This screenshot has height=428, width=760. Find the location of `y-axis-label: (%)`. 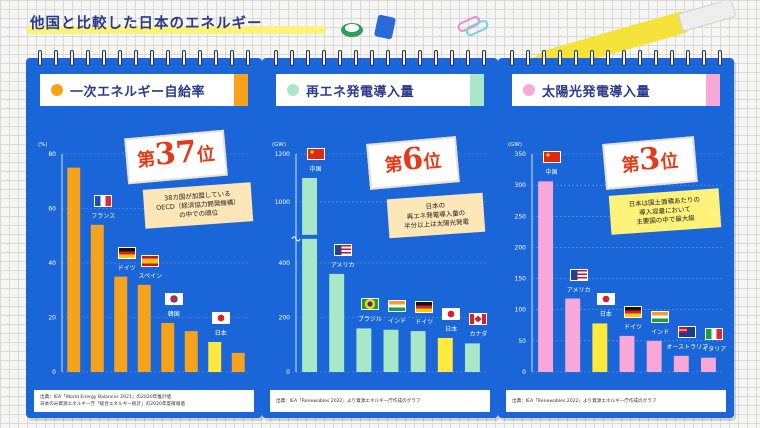

y-axis-label: (%) is located at coordinates (43, 145).